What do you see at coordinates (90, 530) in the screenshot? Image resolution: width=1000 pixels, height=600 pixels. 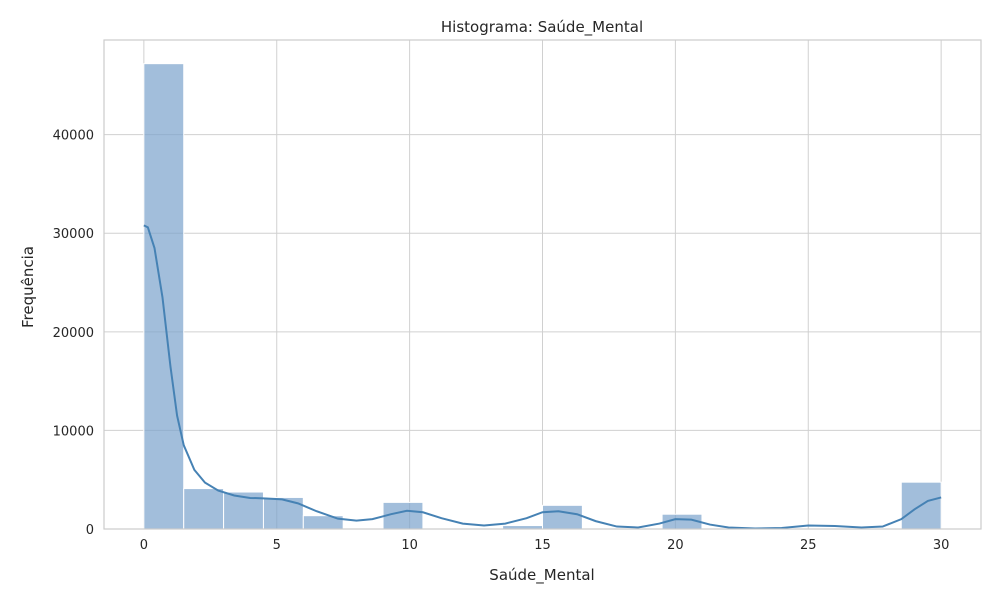 I see `y-tick-label: 0` at bounding box center [90, 530].